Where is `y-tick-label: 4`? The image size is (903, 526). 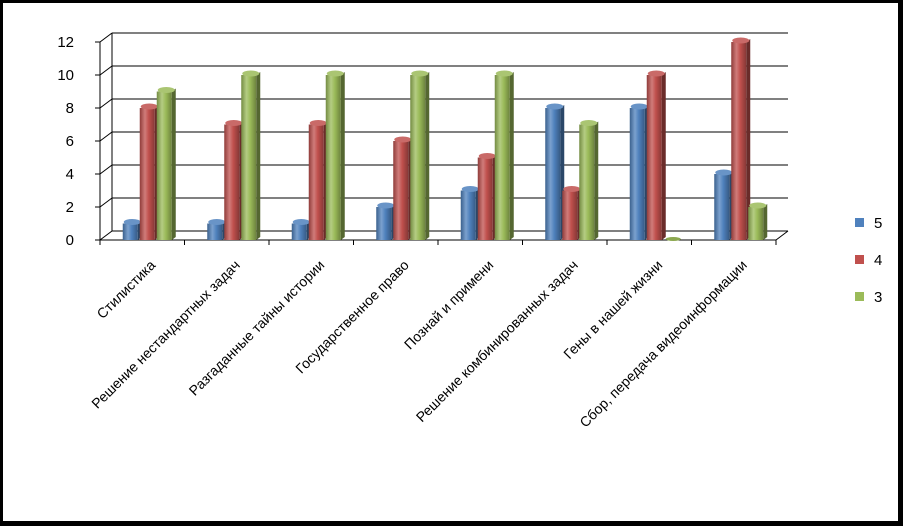
y-tick-label: 4 is located at coordinates (70, 174).